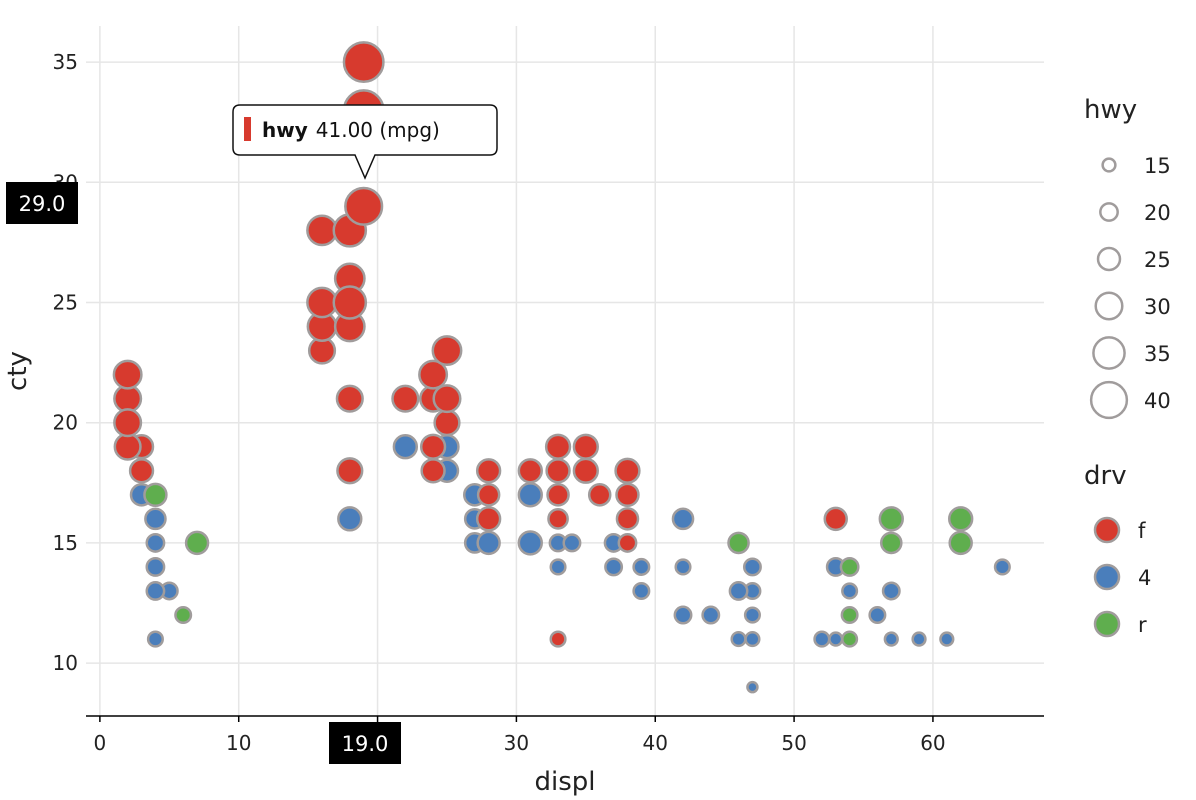  What do you see at coordinates (65, 62) in the screenshot?
I see `y-tick-label: 35` at bounding box center [65, 62].